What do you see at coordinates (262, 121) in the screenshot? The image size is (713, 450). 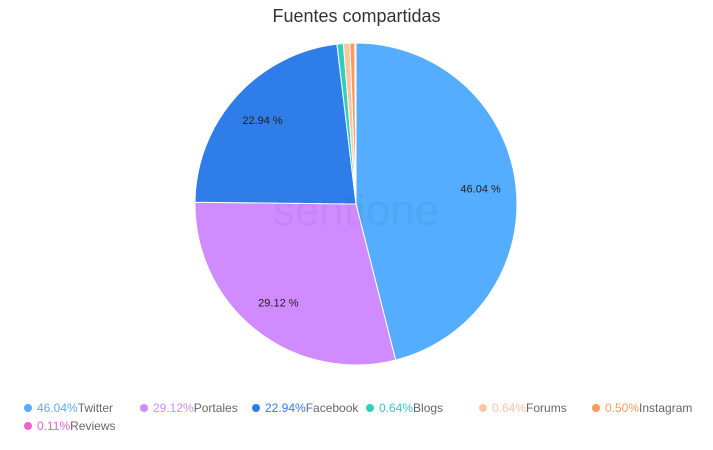 I see `data-label-facebook: 22.94 %` at bounding box center [262, 121].